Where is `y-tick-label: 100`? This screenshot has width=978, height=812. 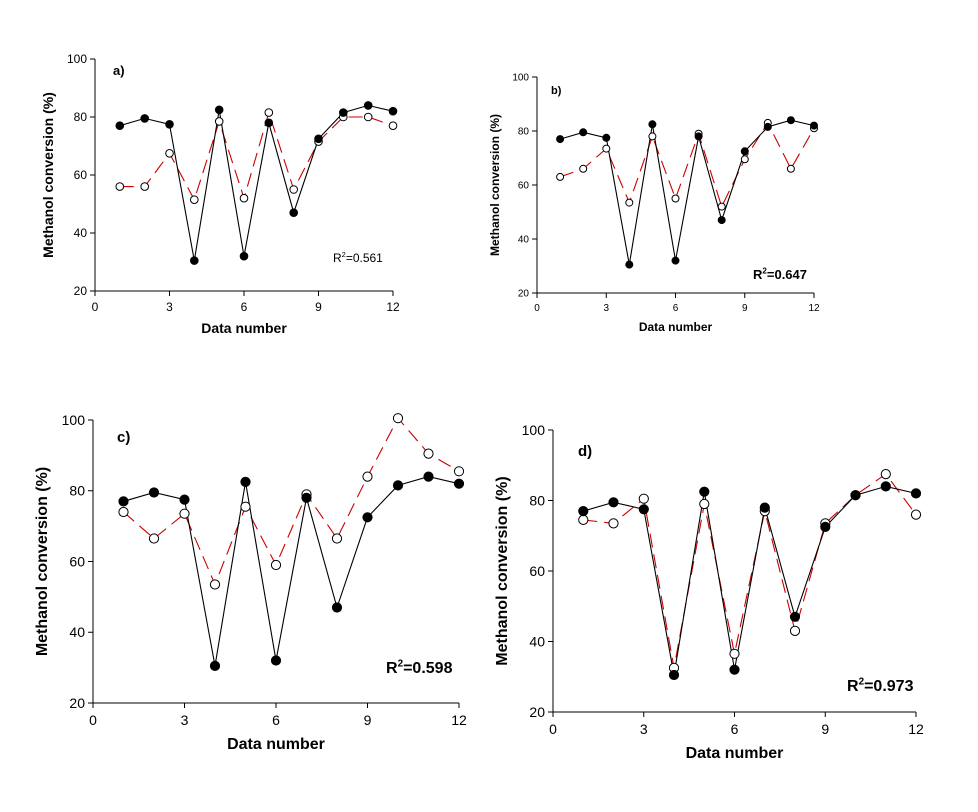
y-tick-label: 100 is located at coordinates (534, 430).